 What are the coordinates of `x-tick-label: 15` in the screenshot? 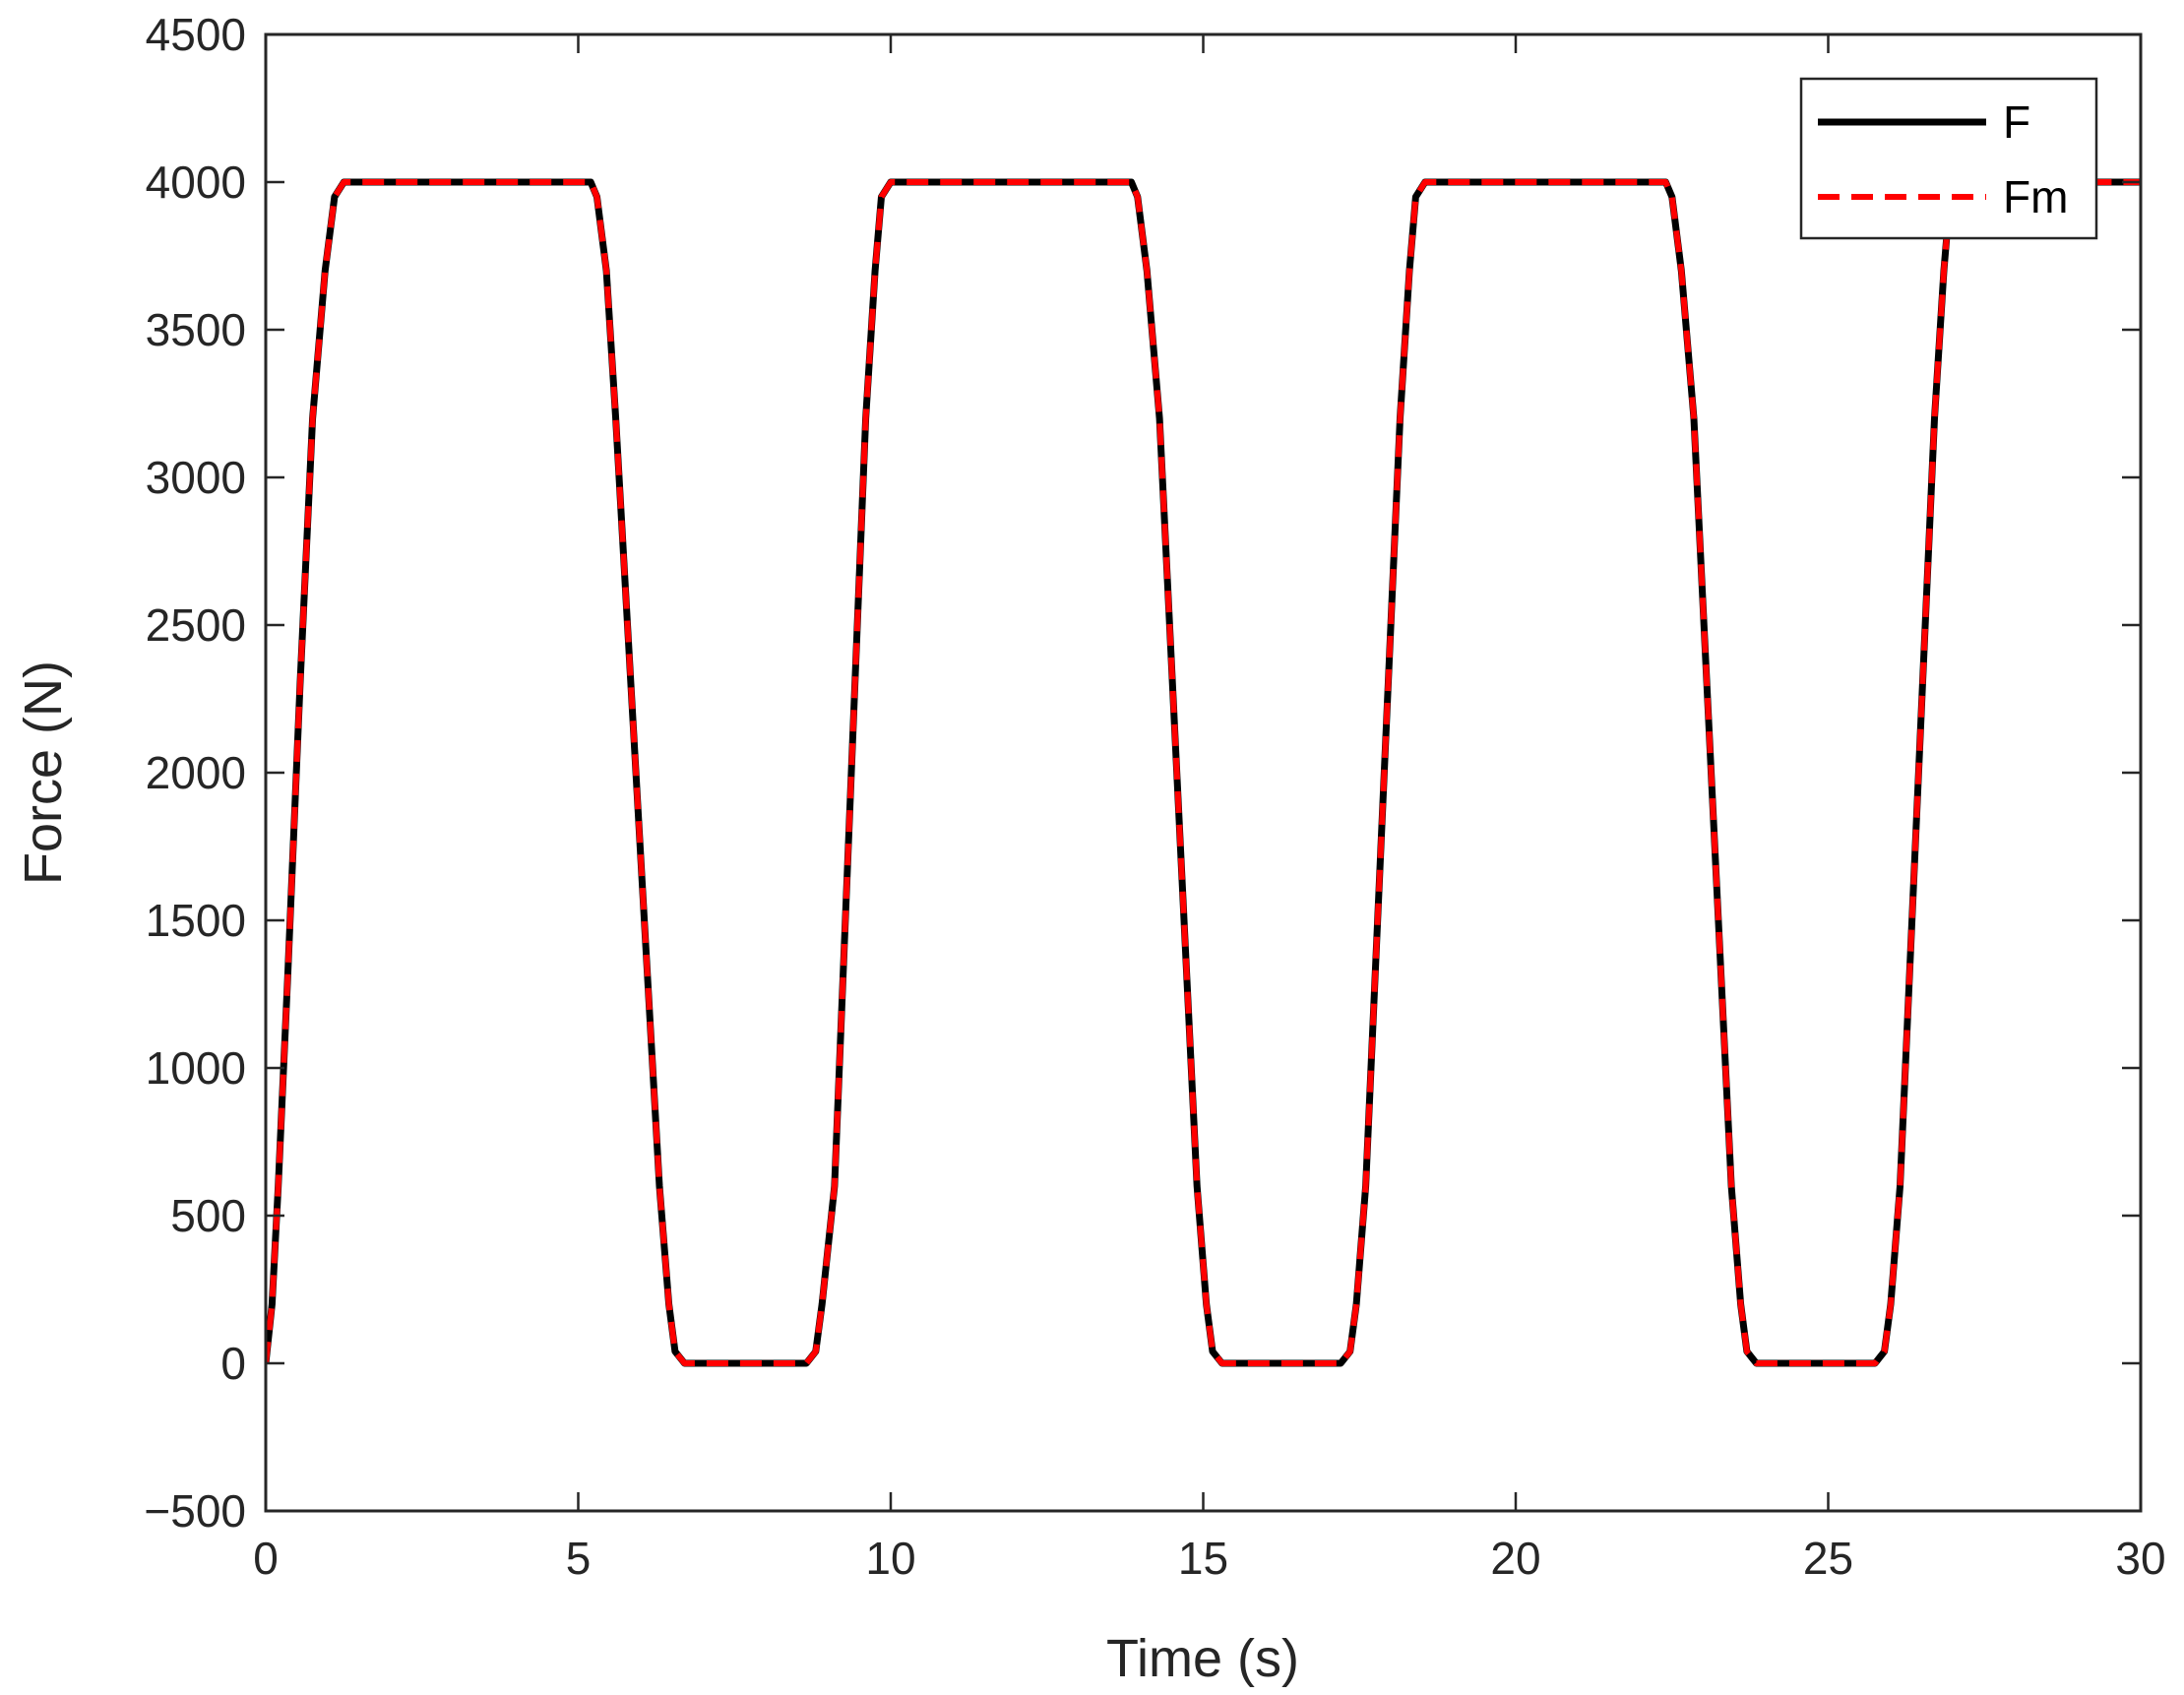 It's located at (1203, 1558).